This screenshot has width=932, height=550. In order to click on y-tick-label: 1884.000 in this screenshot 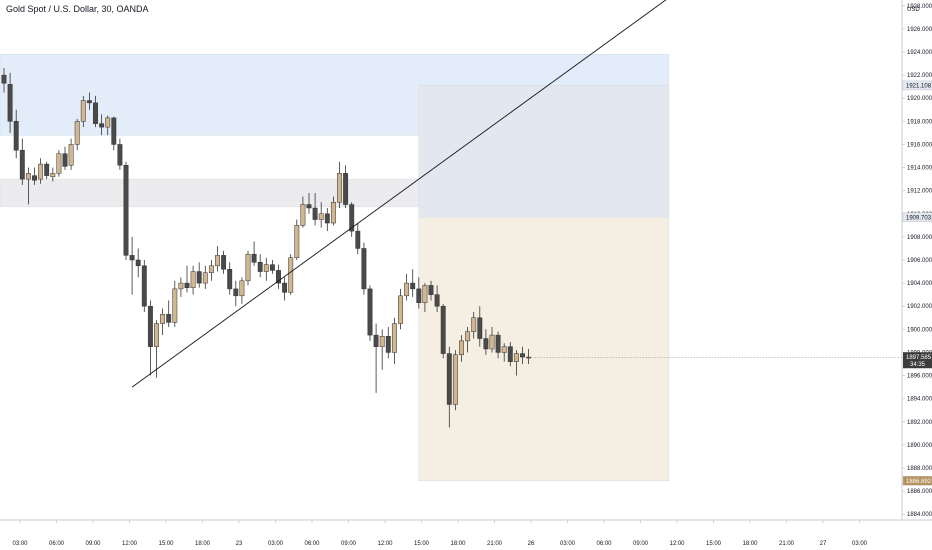, I will do `click(919, 515)`.